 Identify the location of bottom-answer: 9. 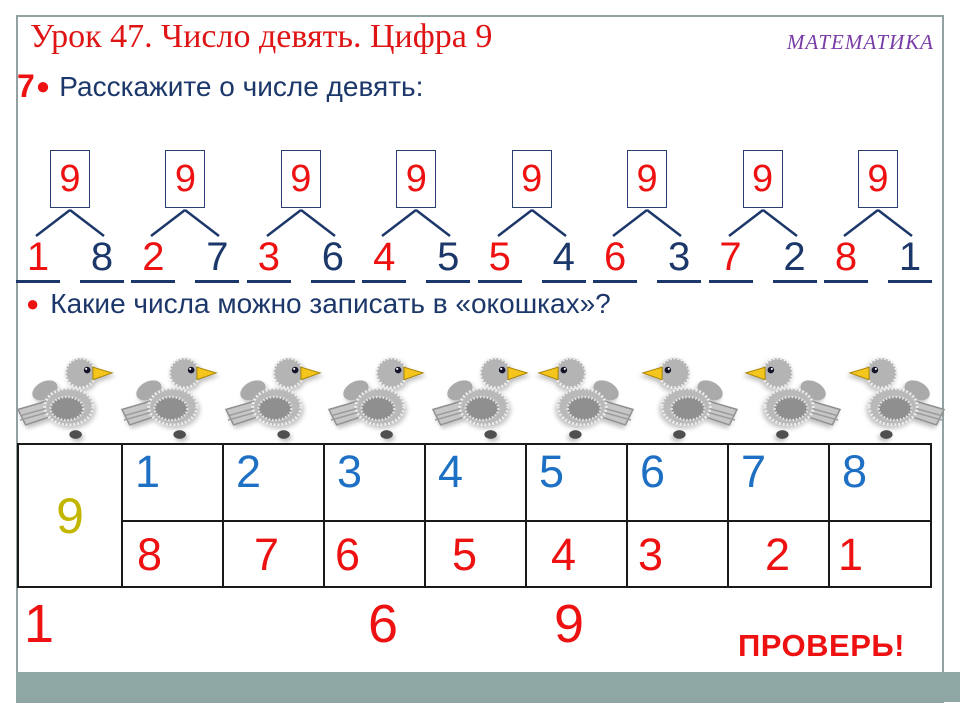
(569, 624).